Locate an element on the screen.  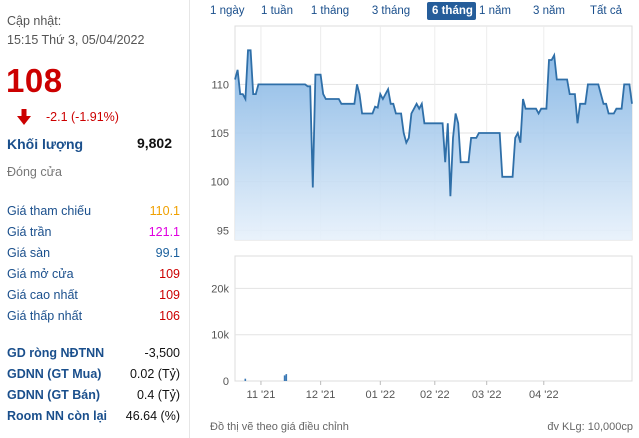
foreign-row-label: GDNN (GT Bán) is located at coordinates (54, 395).